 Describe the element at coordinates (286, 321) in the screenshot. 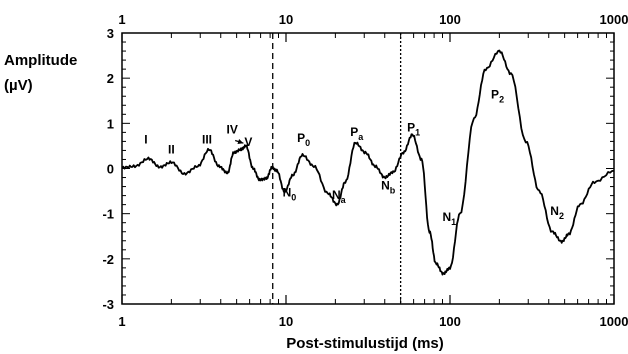

I see `x-tick-label-bottom: 10` at that location.